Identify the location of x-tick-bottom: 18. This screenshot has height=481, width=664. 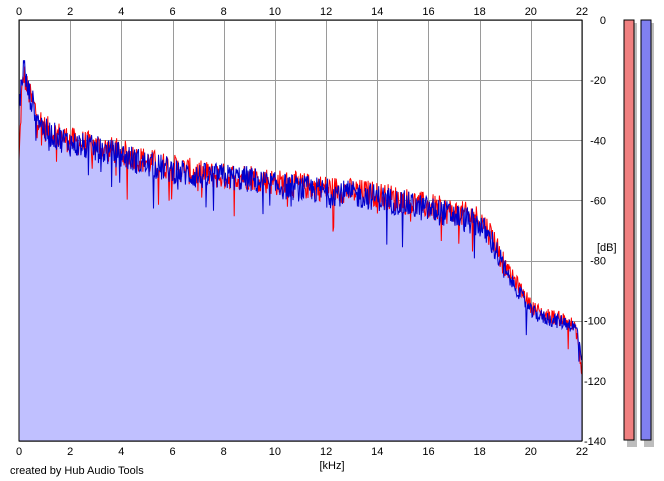
(480, 452).